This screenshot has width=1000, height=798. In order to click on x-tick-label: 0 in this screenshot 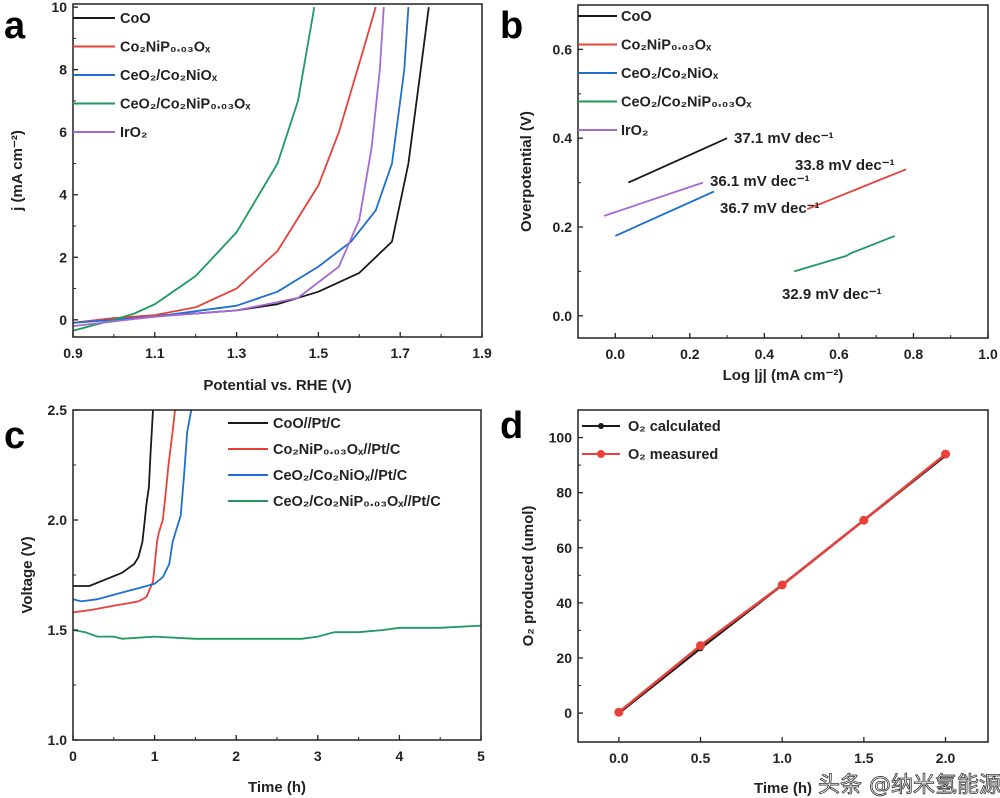, I will do `click(73, 756)`.